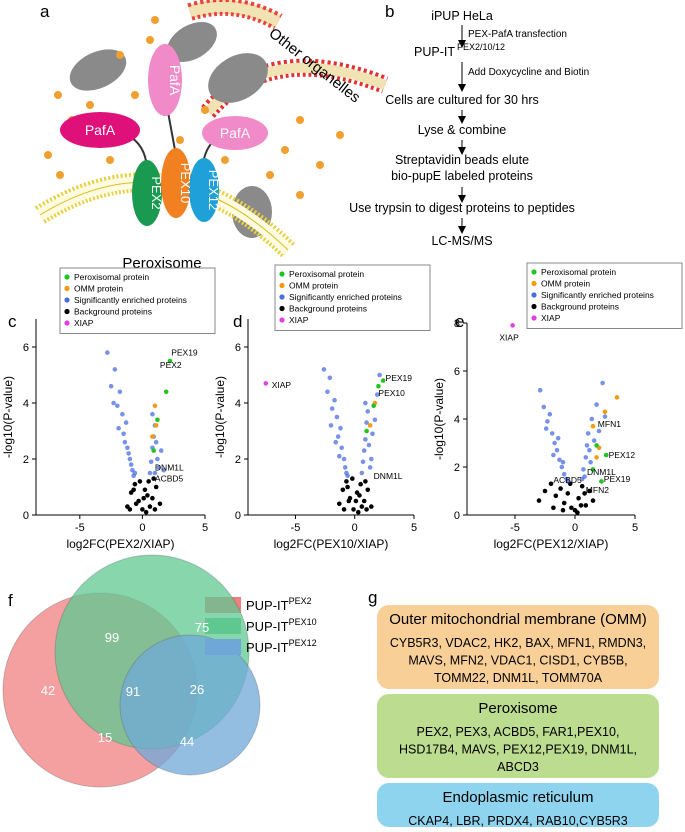 The image size is (685, 832). What do you see at coordinates (609, 424) in the screenshot?
I see `annotation: MFN1` at bounding box center [609, 424].